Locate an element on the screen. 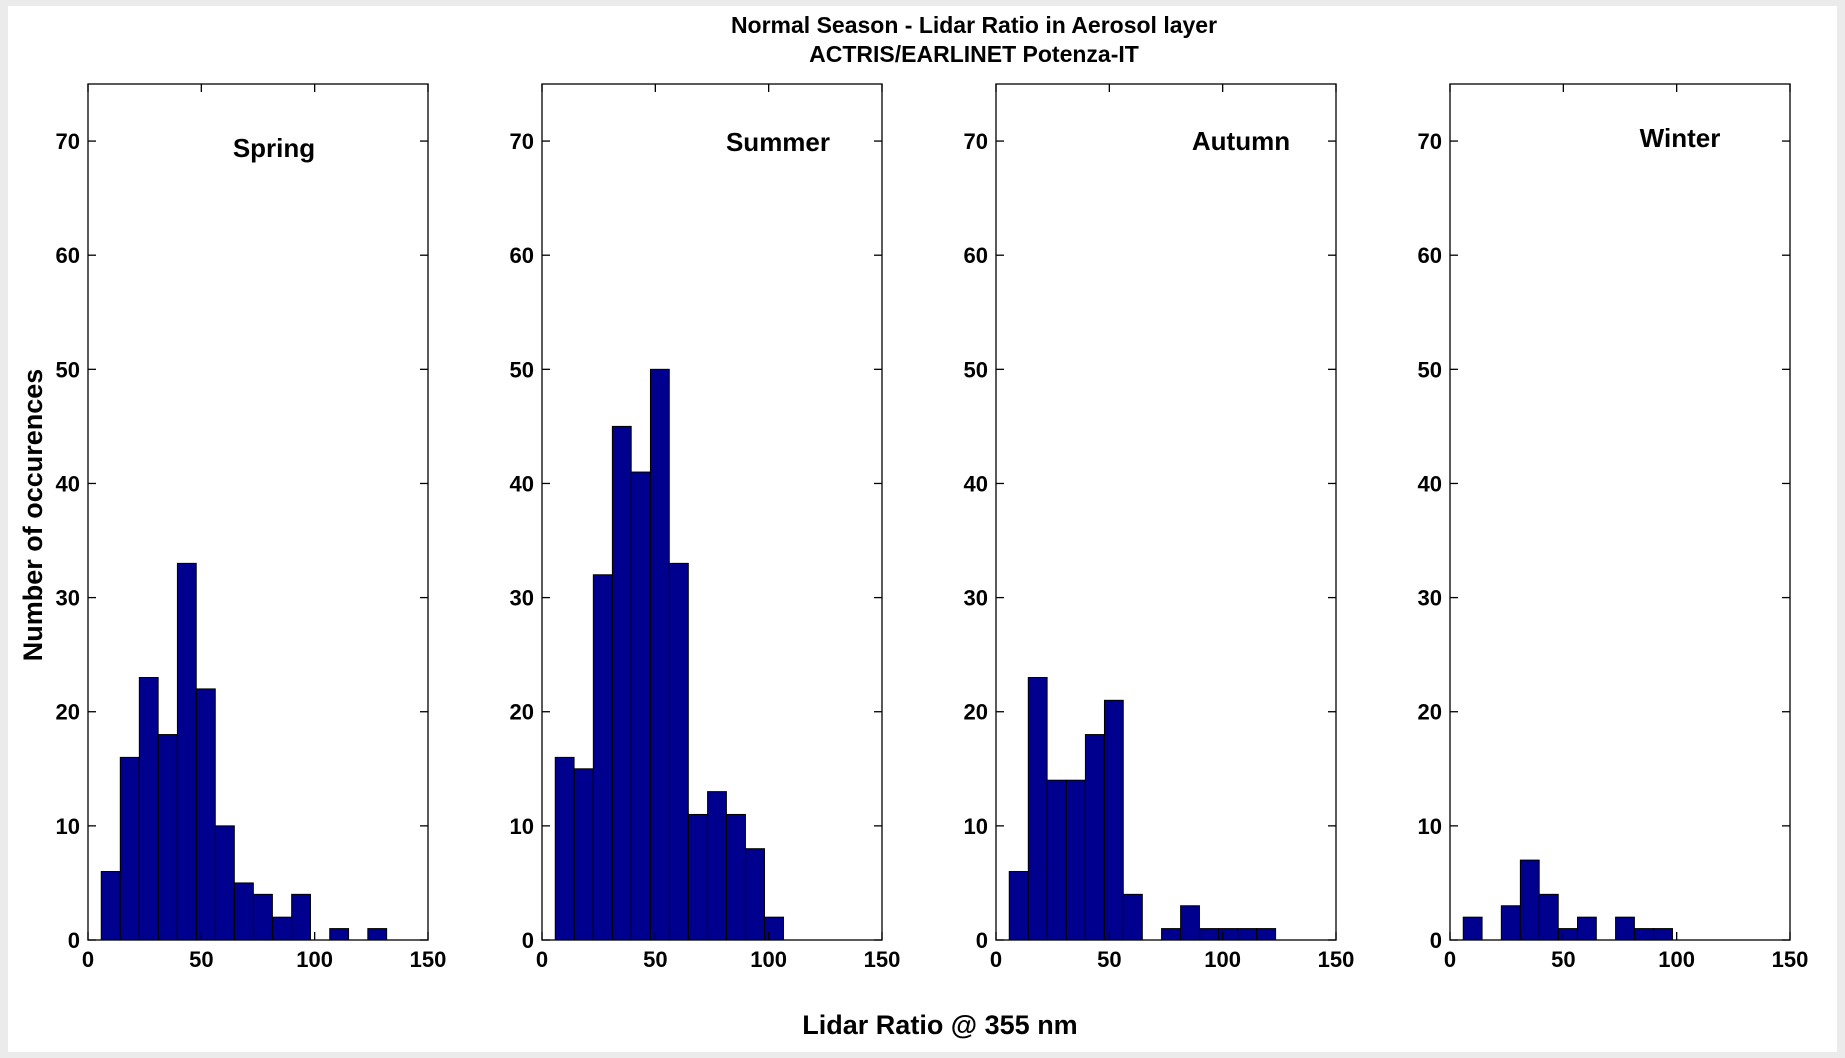  season-label-summer: Summer is located at coordinates (778, 142).